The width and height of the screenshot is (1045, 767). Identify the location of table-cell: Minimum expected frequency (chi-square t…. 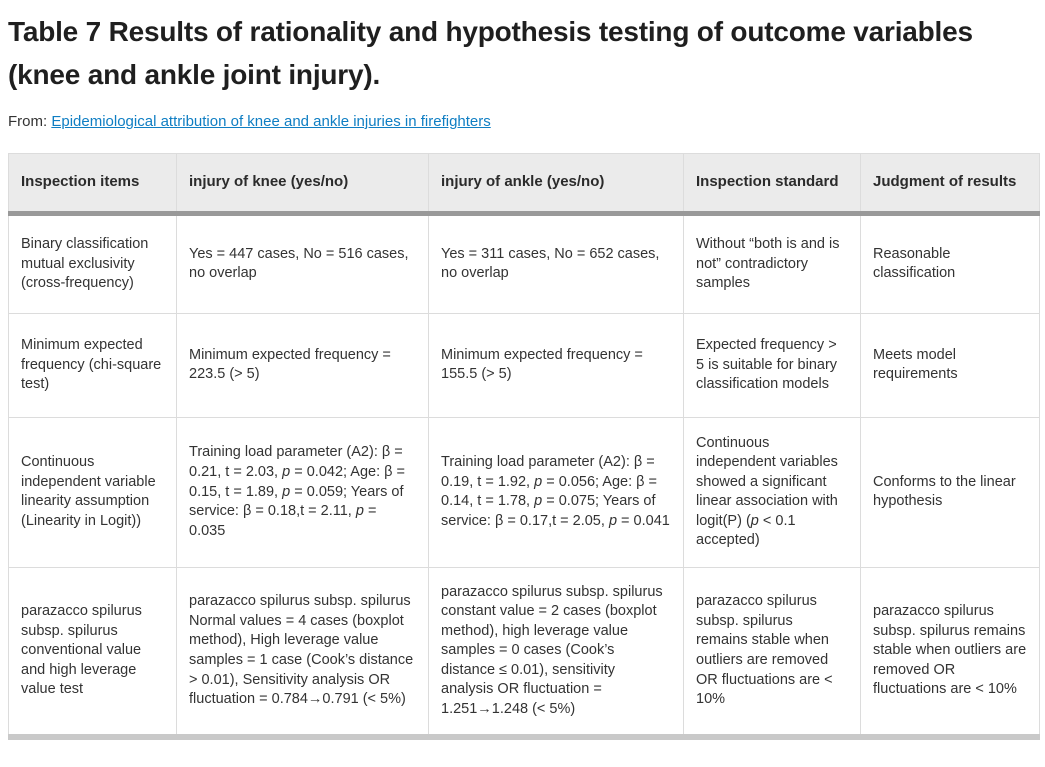
(92, 365).